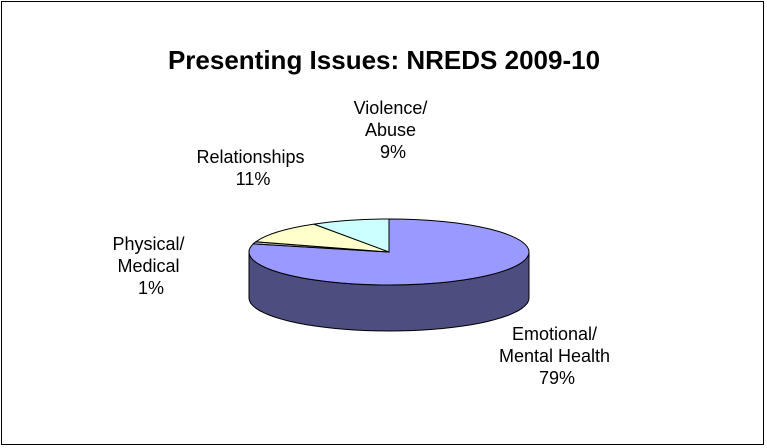 This screenshot has width=767, height=448. What do you see at coordinates (351, 235) in the screenshot?
I see `pie-slice-violence` at bounding box center [351, 235].